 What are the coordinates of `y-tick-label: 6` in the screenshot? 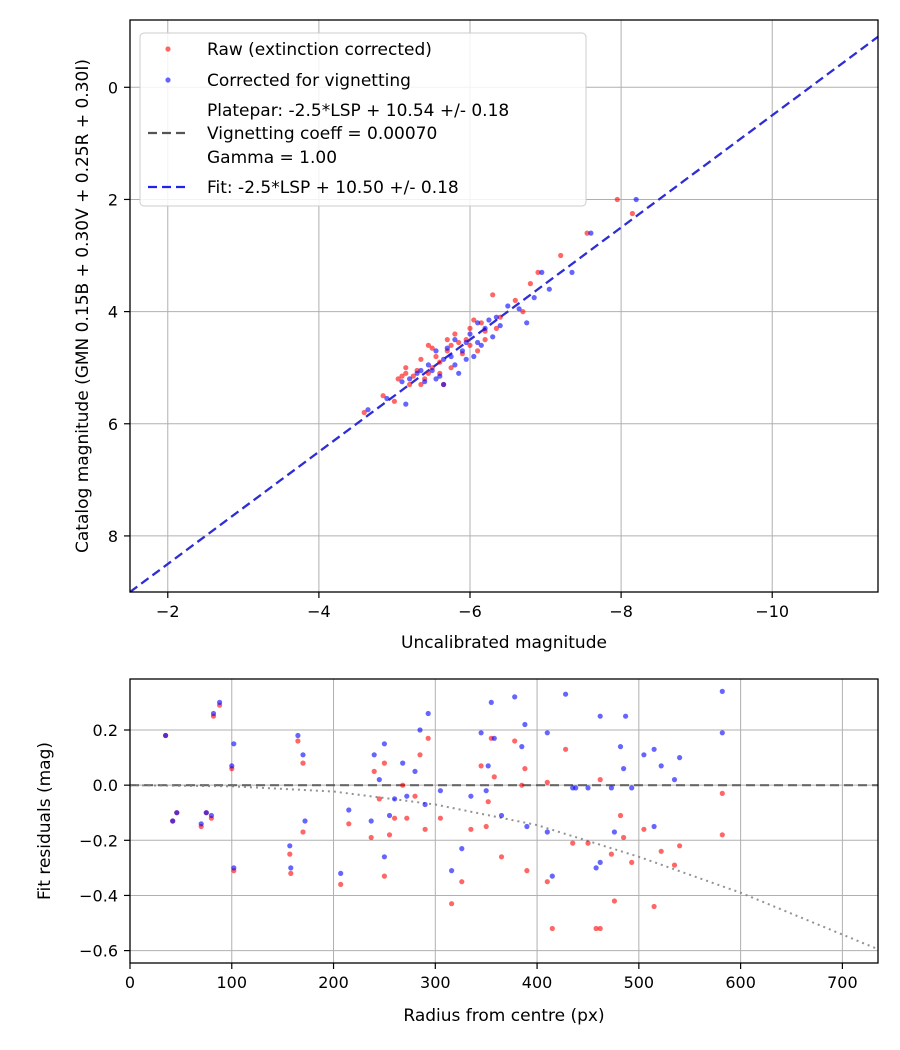 It's located at (113, 424).